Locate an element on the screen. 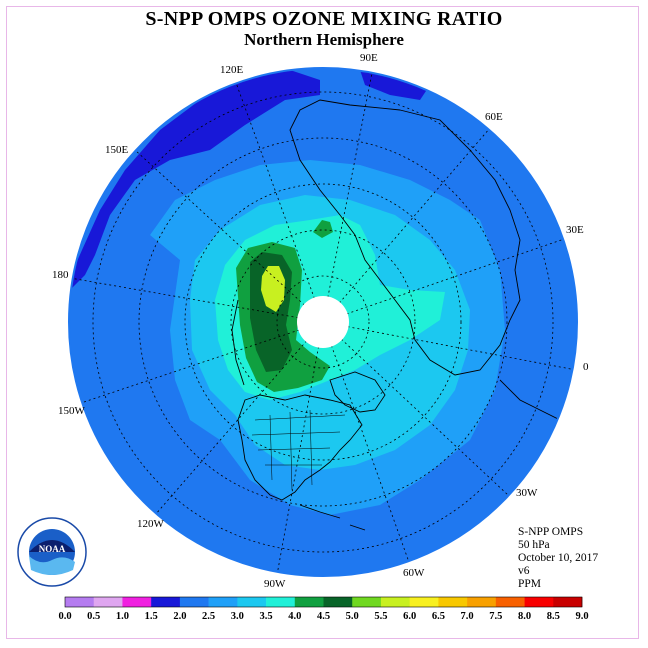 This screenshot has height=648, width=648. coastline-greenland is located at coordinates (357, 392).